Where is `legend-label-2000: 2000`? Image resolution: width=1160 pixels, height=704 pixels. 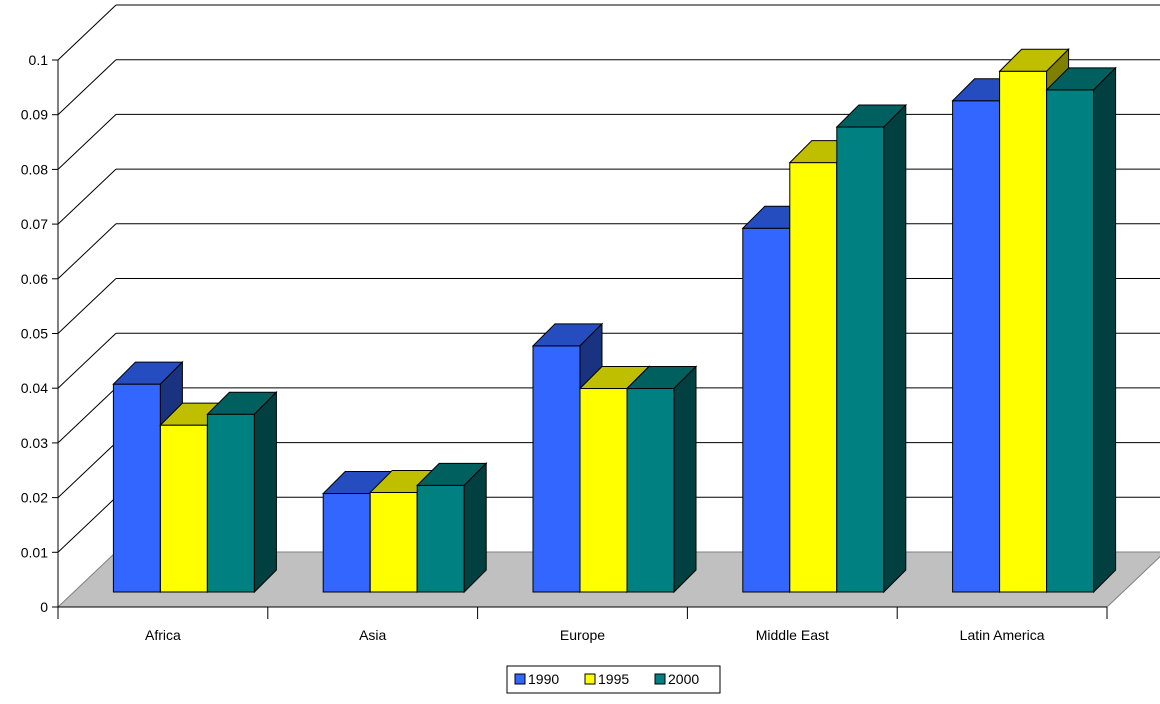
legend-label-2000: 2000 is located at coordinates (683, 679).